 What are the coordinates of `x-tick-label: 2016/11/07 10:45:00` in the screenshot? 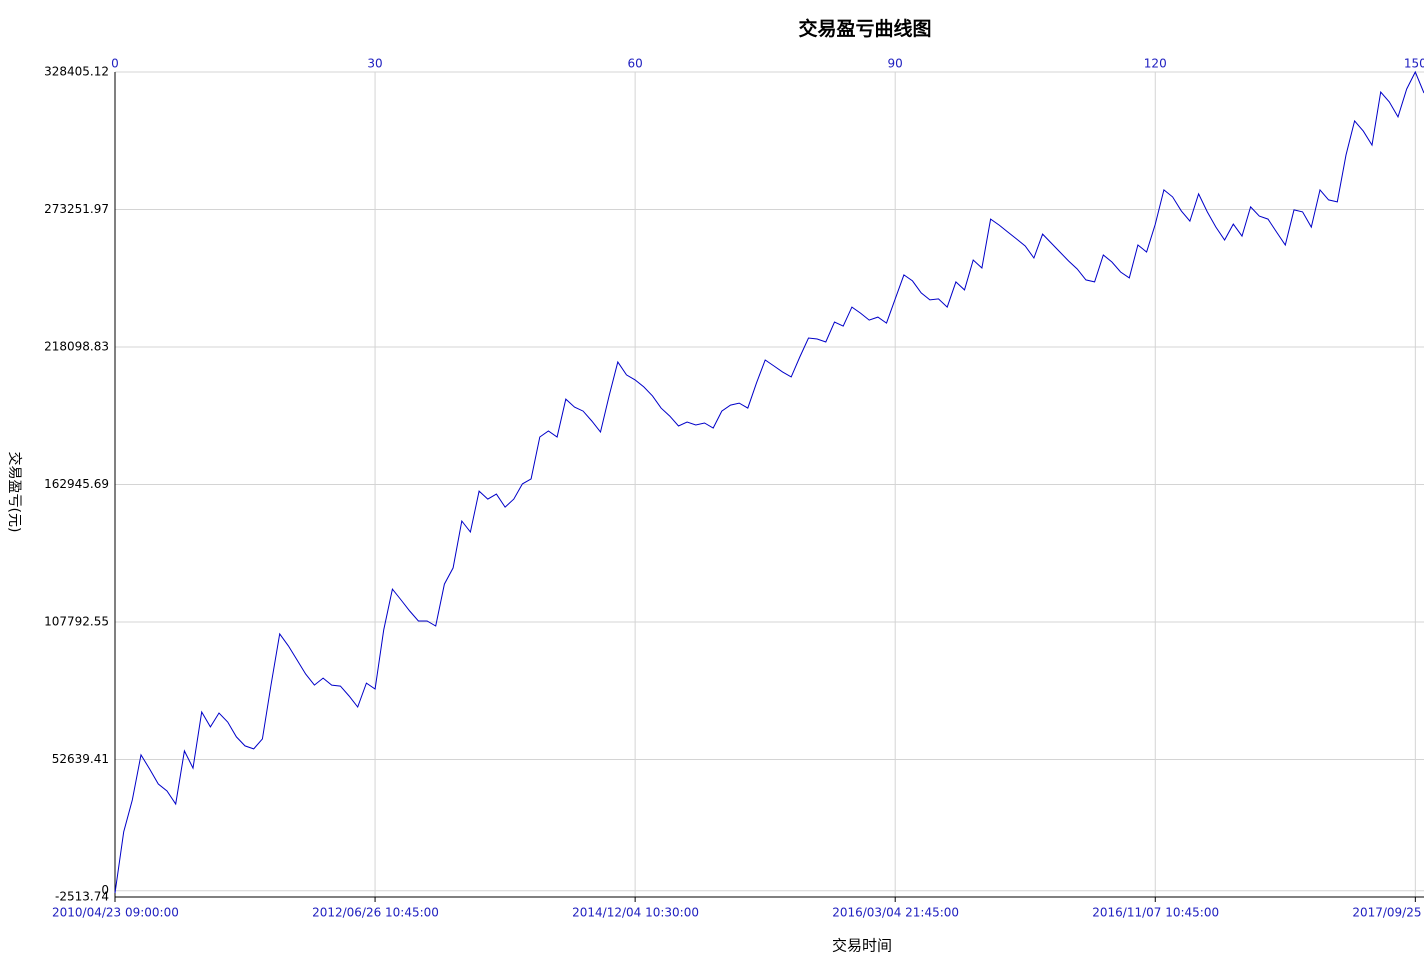 It's located at (1155, 913).